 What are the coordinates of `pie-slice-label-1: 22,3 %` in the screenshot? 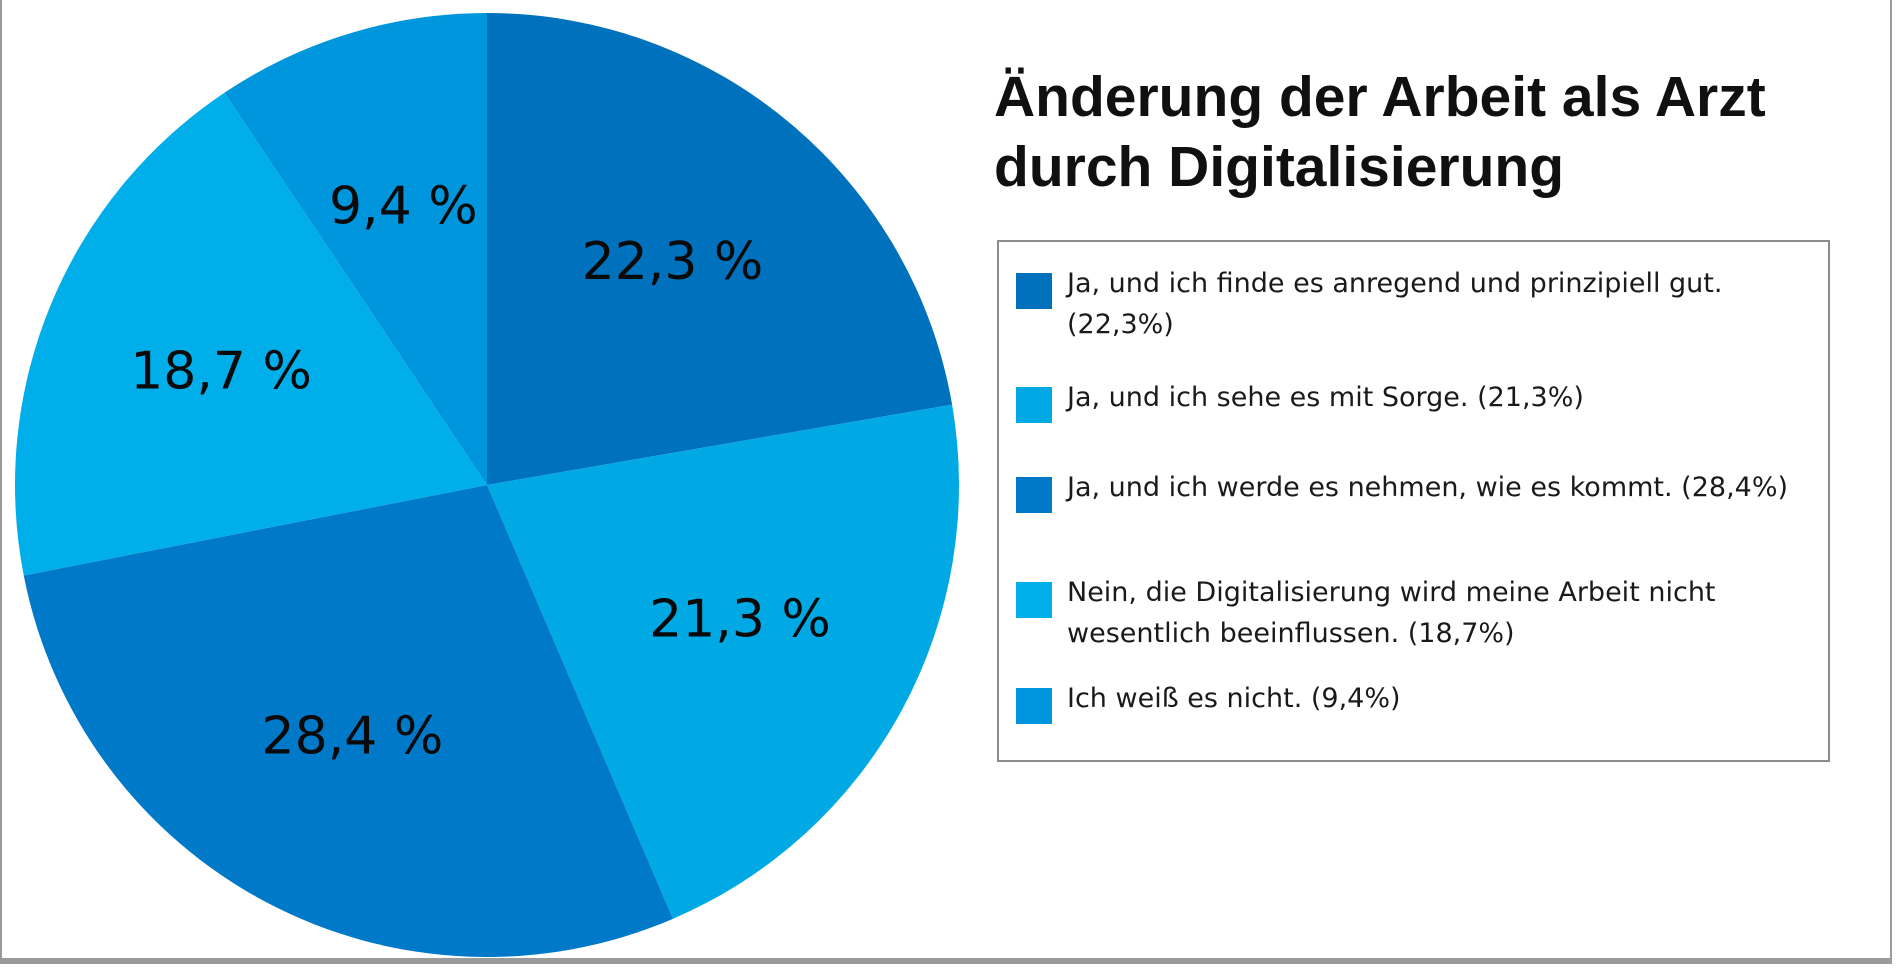 It's located at (673, 262).